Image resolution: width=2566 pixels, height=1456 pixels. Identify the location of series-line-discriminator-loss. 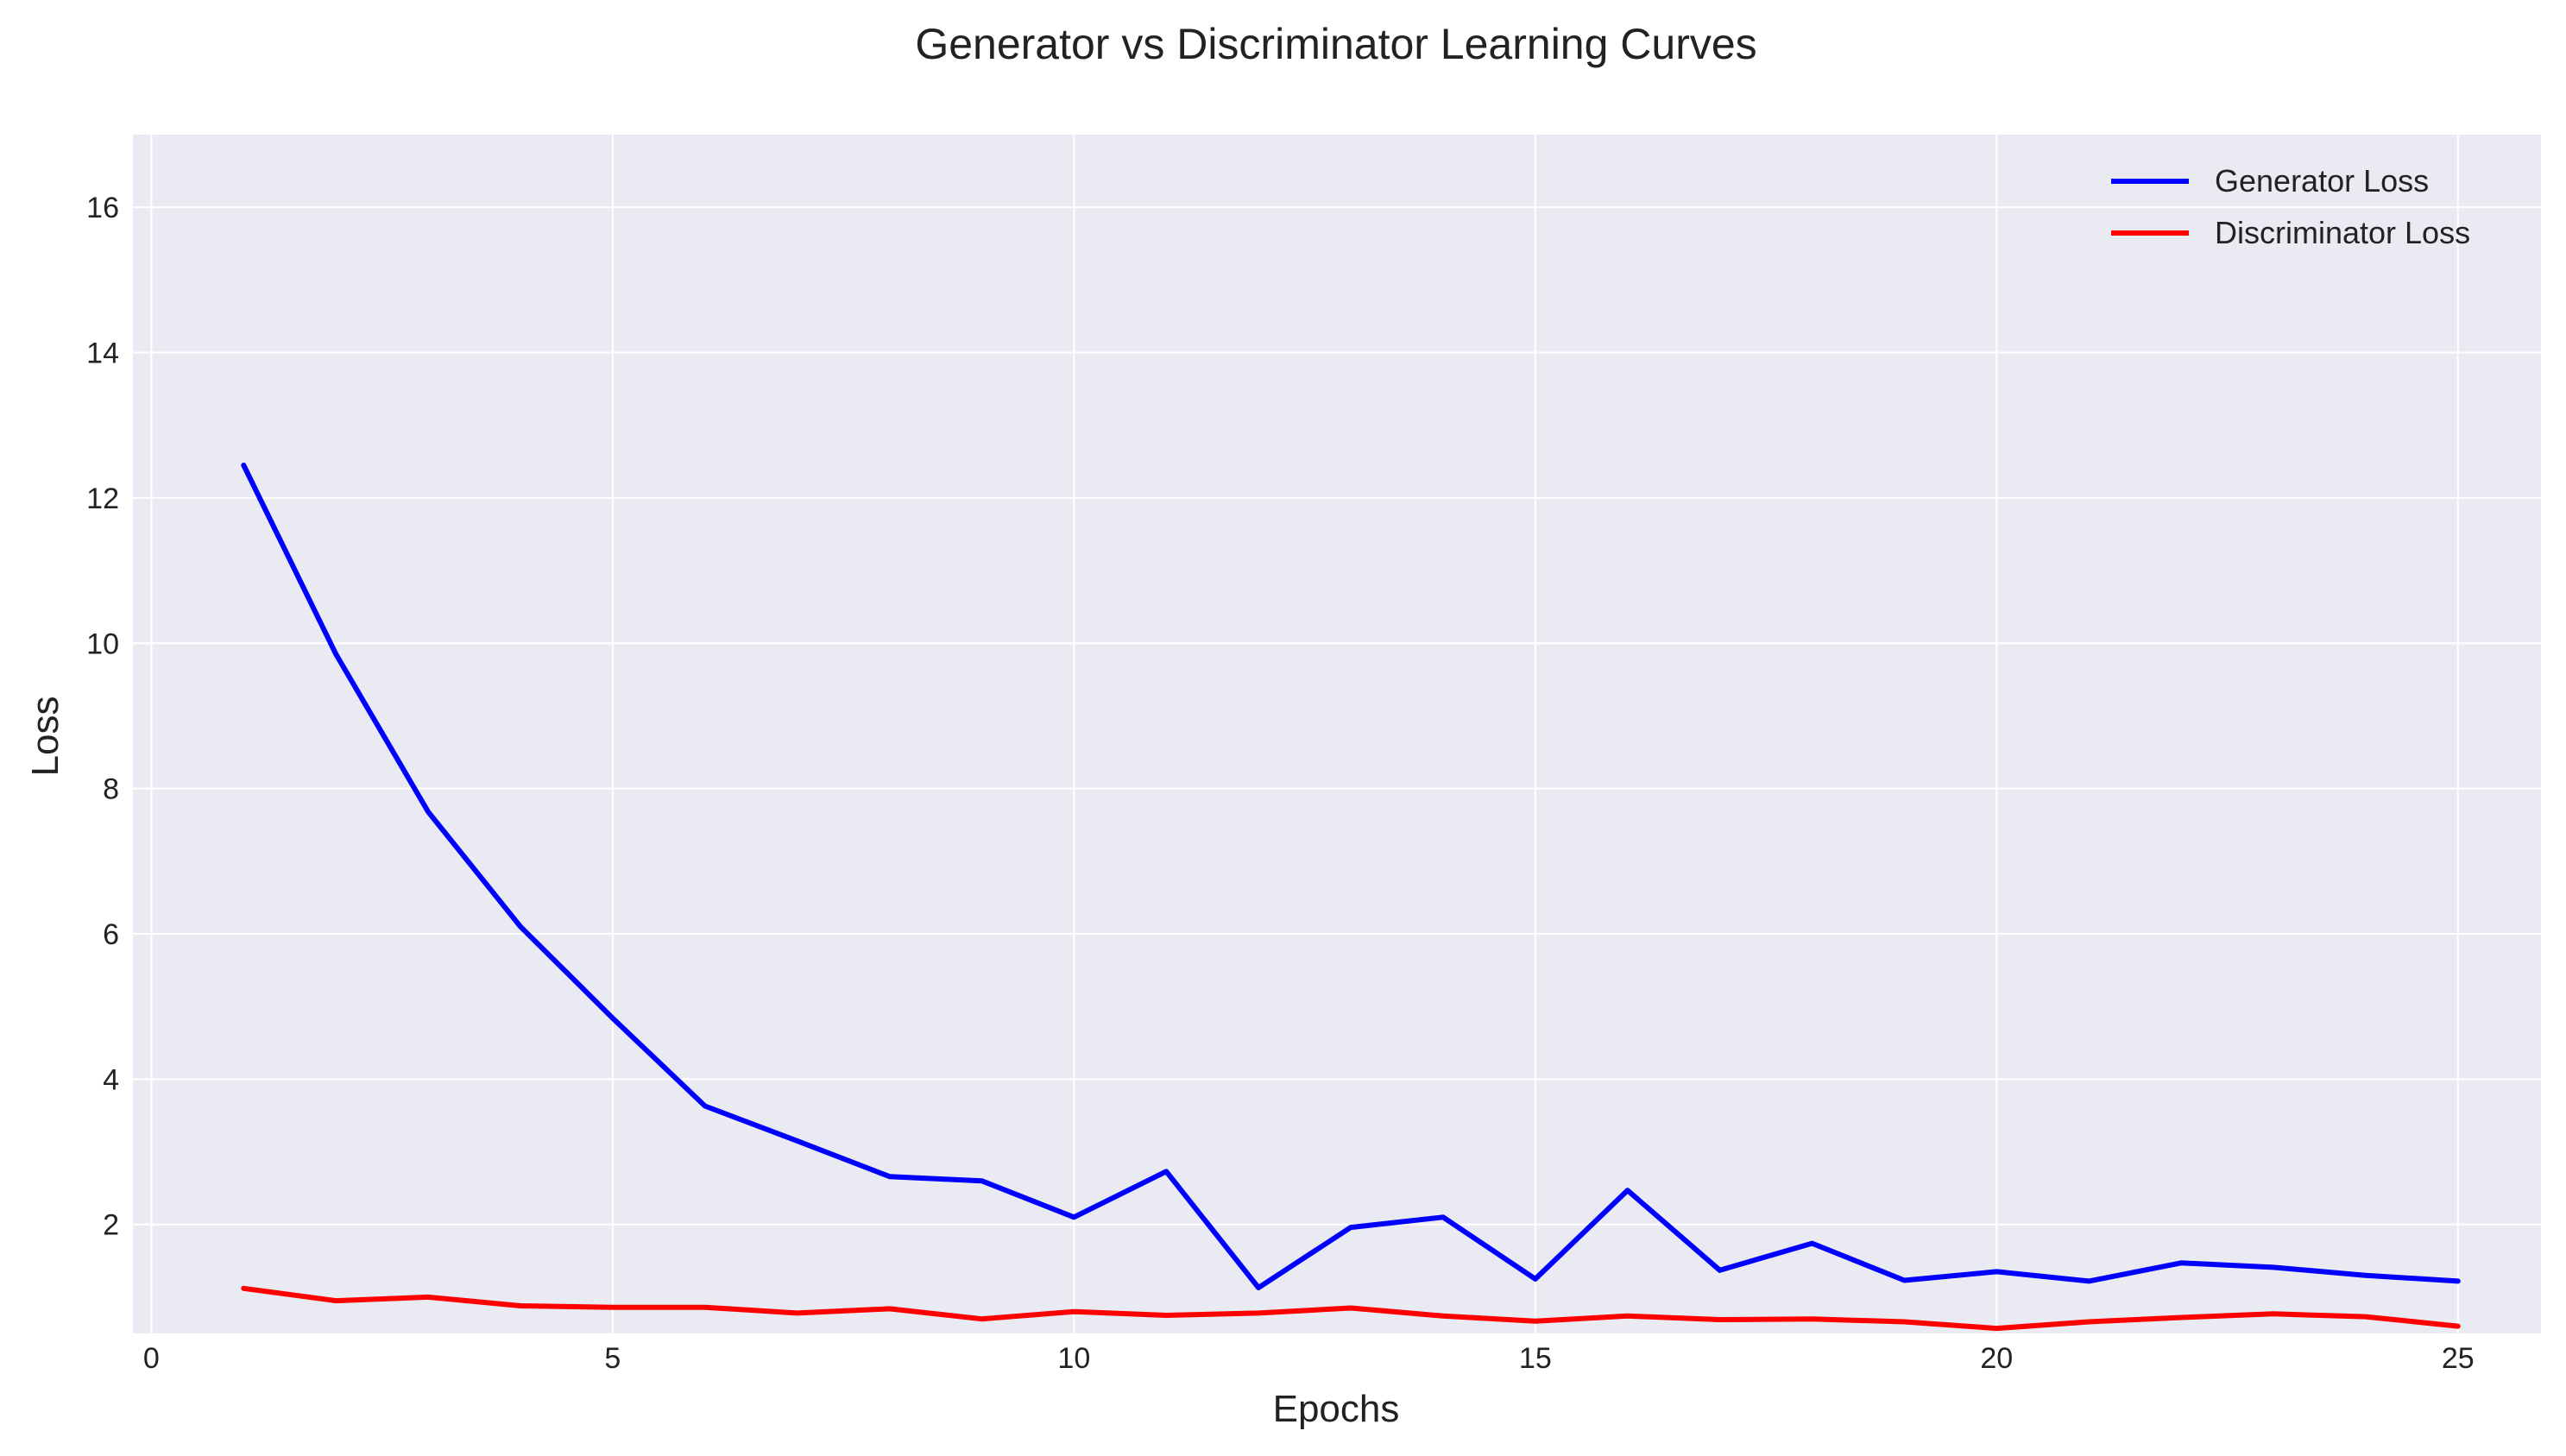
(1351, 1309).